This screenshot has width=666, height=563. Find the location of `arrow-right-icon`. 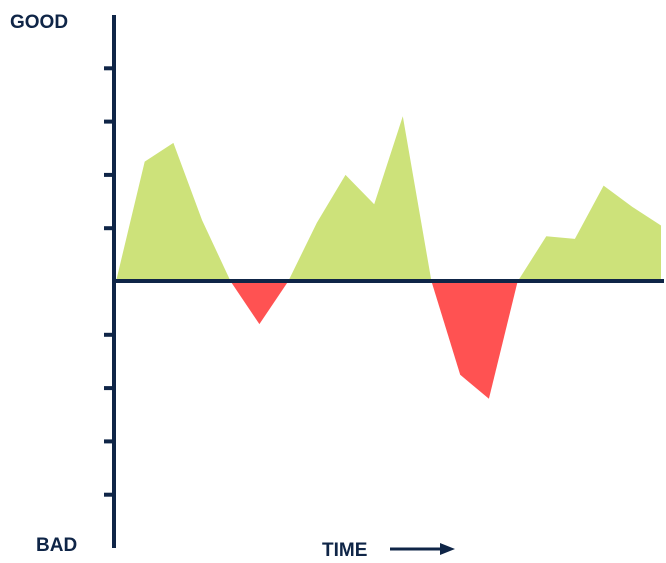

arrow-right-icon is located at coordinates (422, 549).